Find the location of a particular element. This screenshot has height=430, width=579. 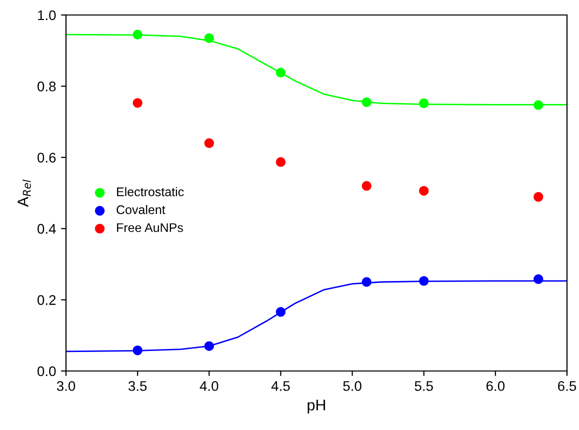

x-tick-label: 6.5 is located at coordinates (567, 386).